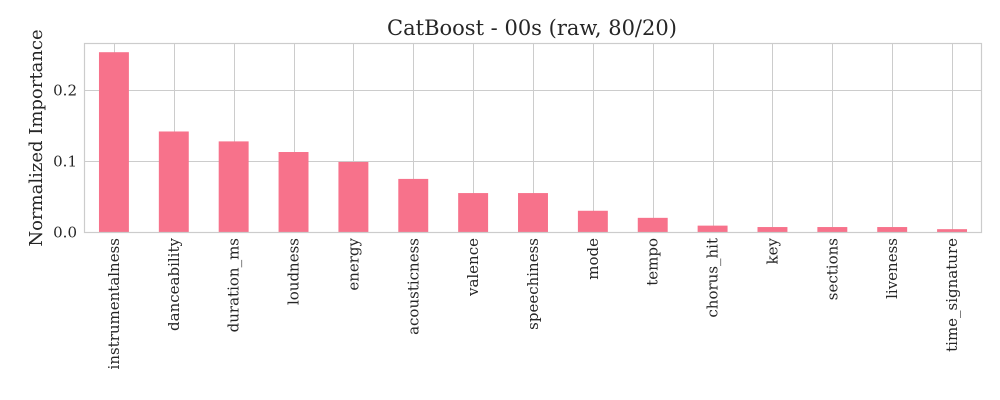 This screenshot has height=400, width=1000. Describe the element at coordinates (832, 269) in the screenshot. I see `x-tick-label: sections` at that location.